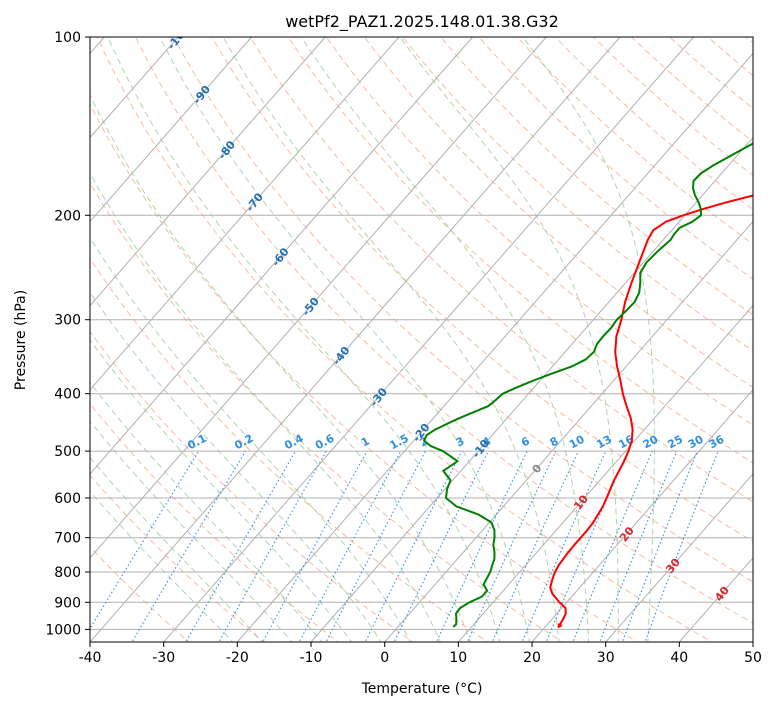 The image size is (775, 712). What do you see at coordinates (67, 573) in the screenshot?
I see `y-tick-label: 800` at bounding box center [67, 573].